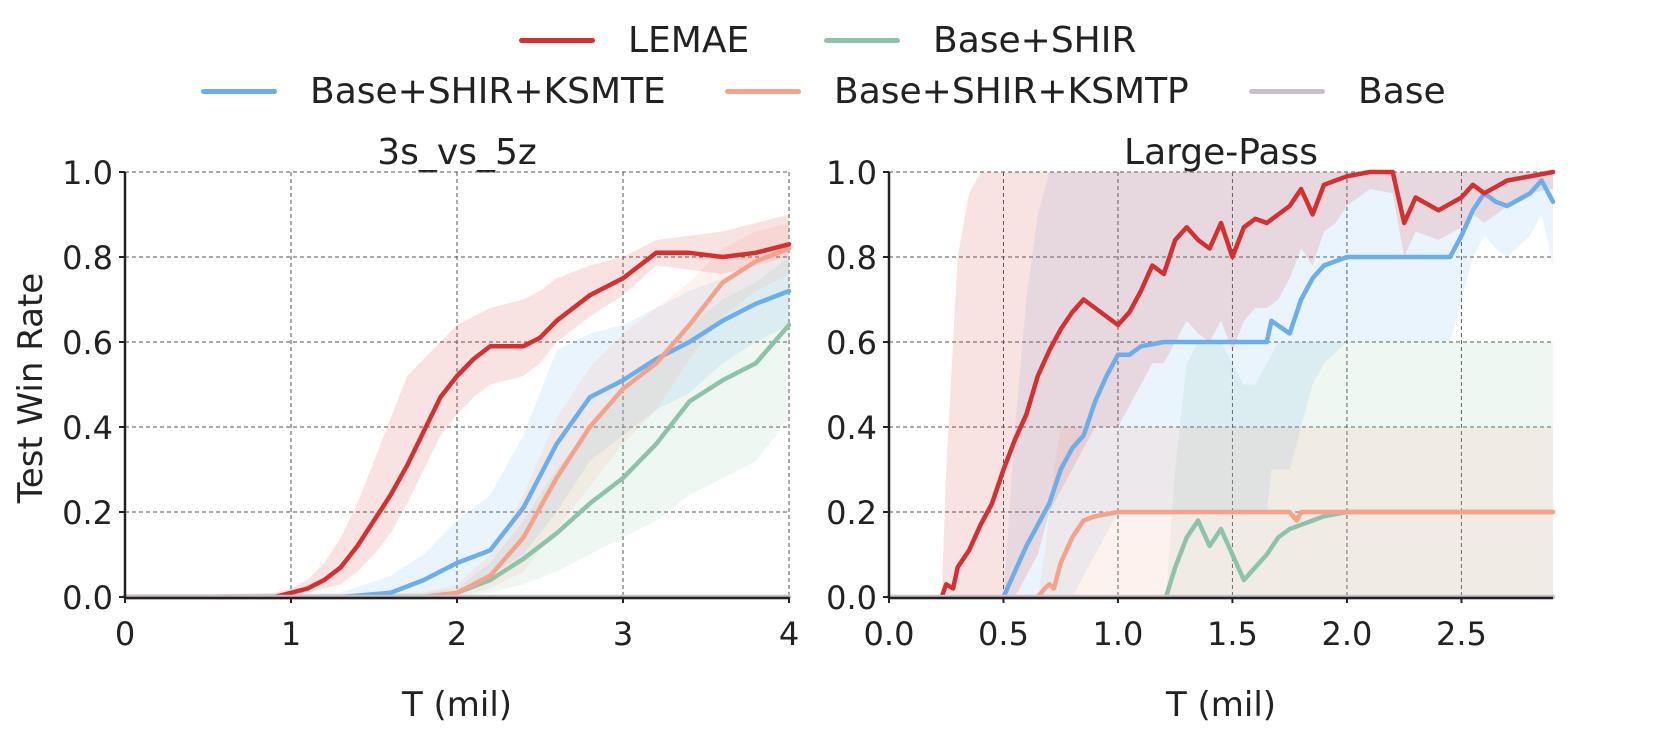  I want to click on series-line-base-shir-ksmtp, so click(1295, 554).